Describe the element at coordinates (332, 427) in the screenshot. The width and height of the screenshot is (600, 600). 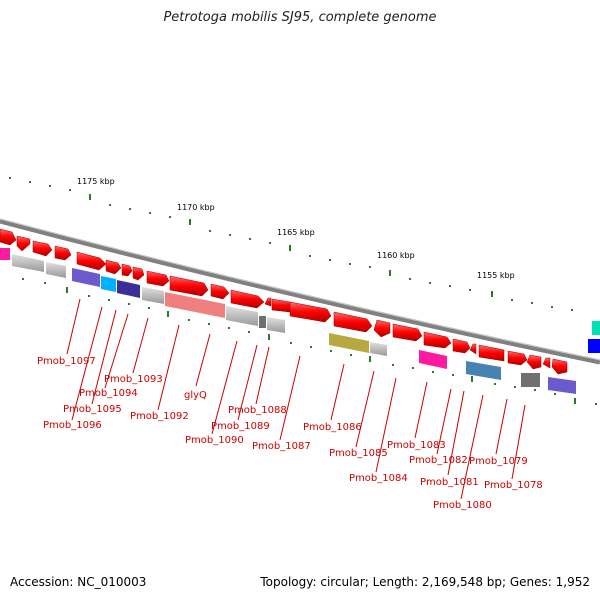
I see `gene-label: Pmob_1086` at that location.